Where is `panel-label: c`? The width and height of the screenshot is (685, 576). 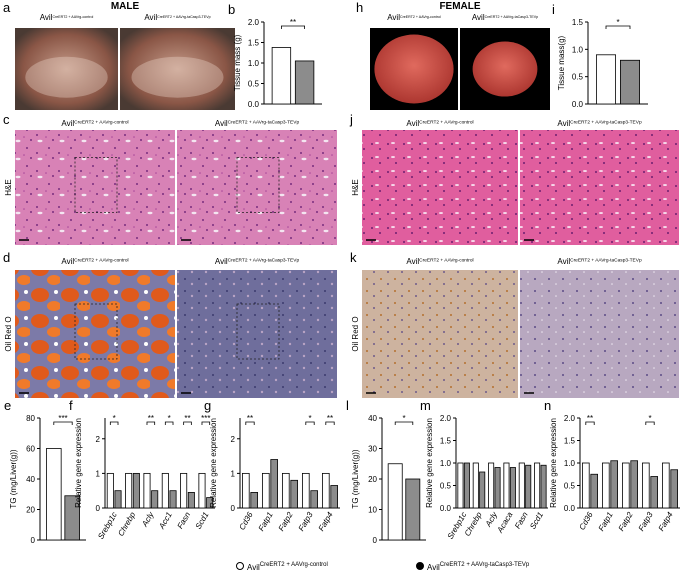
panel-label: c is located at coordinates (6, 119).